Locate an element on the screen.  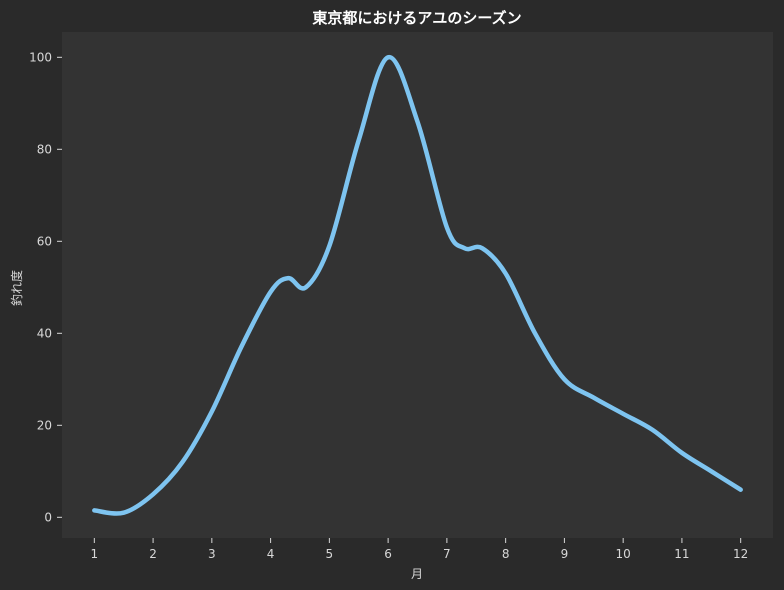
x-tick-label: 5 is located at coordinates (330, 554).